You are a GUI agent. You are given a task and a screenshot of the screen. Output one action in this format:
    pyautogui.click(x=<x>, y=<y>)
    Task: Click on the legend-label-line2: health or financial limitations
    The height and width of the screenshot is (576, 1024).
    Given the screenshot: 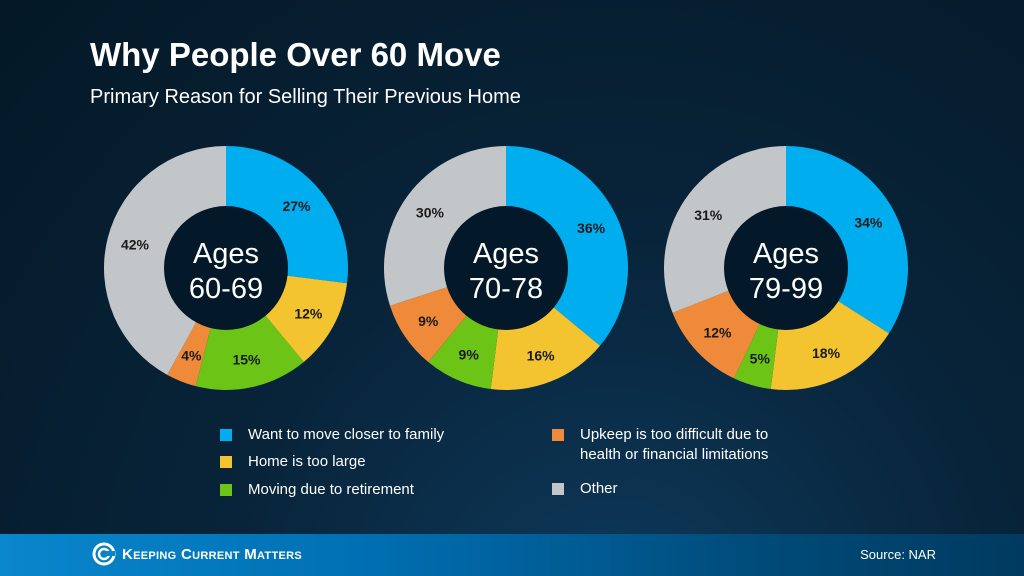 What is the action you would take?
    pyautogui.click(x=674, y=454)
    